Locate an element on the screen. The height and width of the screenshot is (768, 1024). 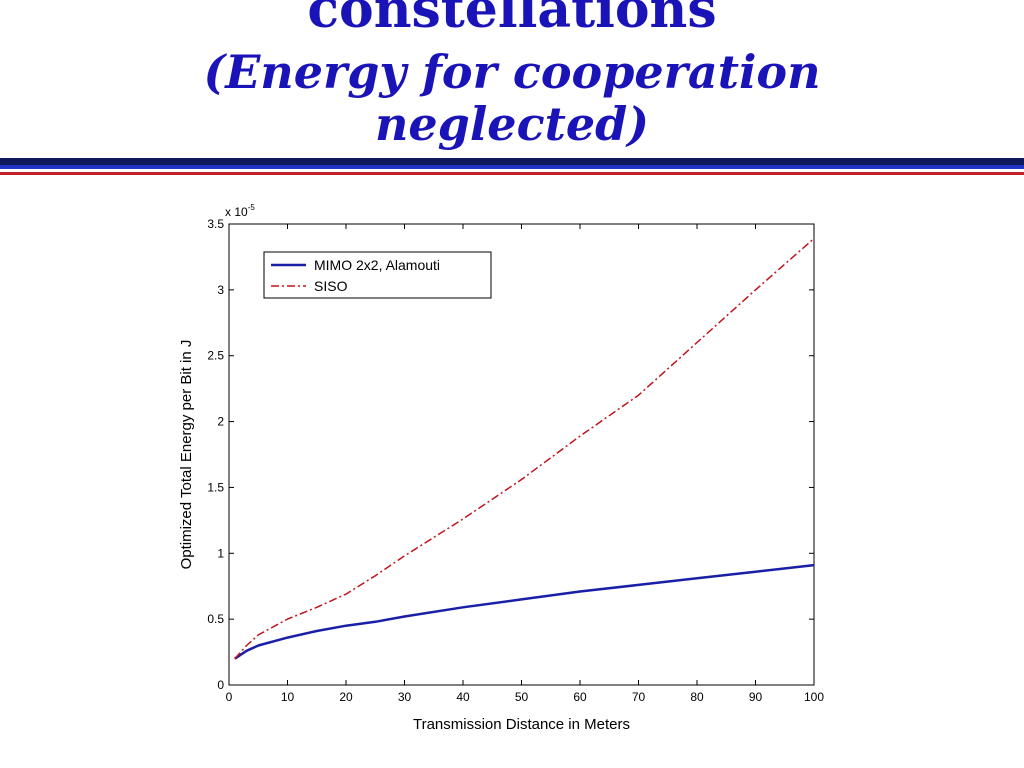
y-tick-label: 0.5 is located at coordinates (215, 619).